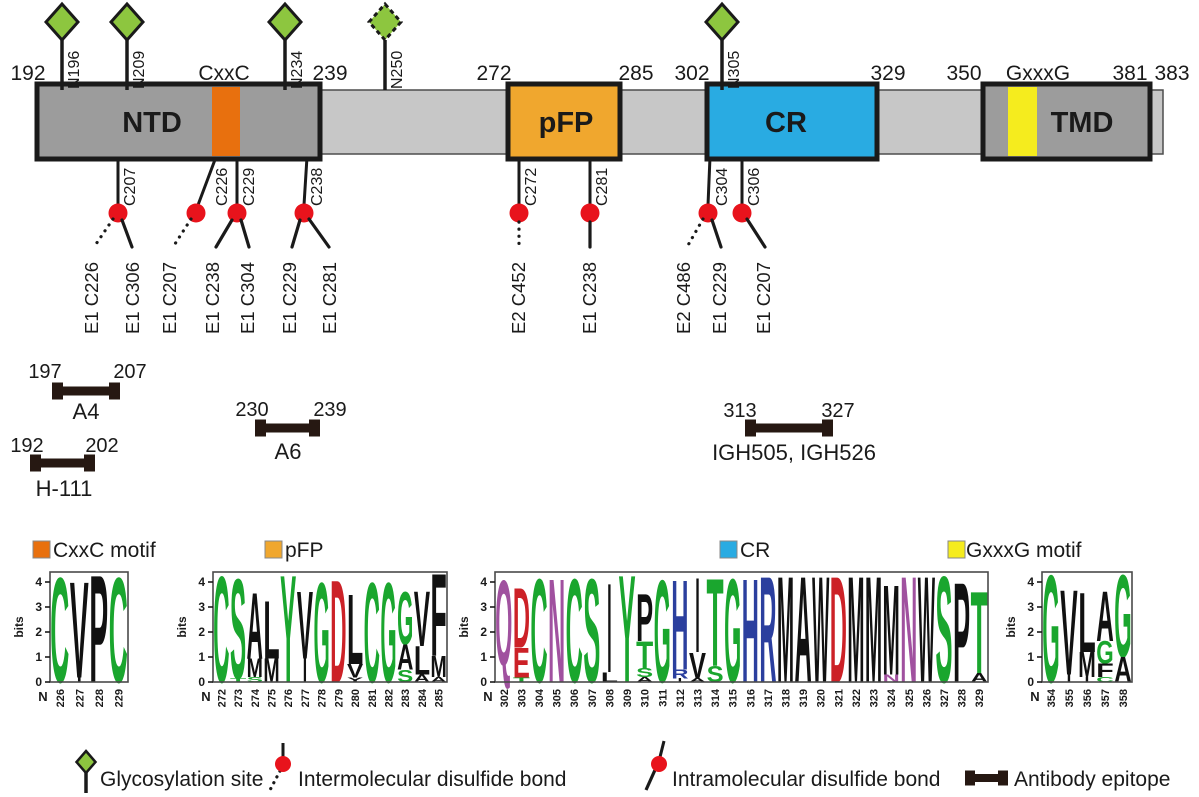 This screenshot has width=1199, height=797. Describe the element at coordinates (590, 213) in the screenshot. I see `disulfide-circle-C281` at that location.